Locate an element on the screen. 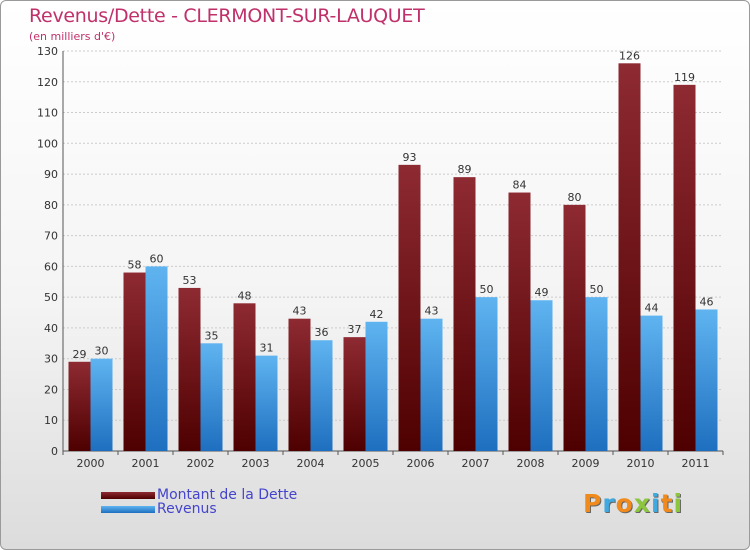 This screenshot has width=750, height=550. data-label-debt: 93 is located at coordinates (410, 157).